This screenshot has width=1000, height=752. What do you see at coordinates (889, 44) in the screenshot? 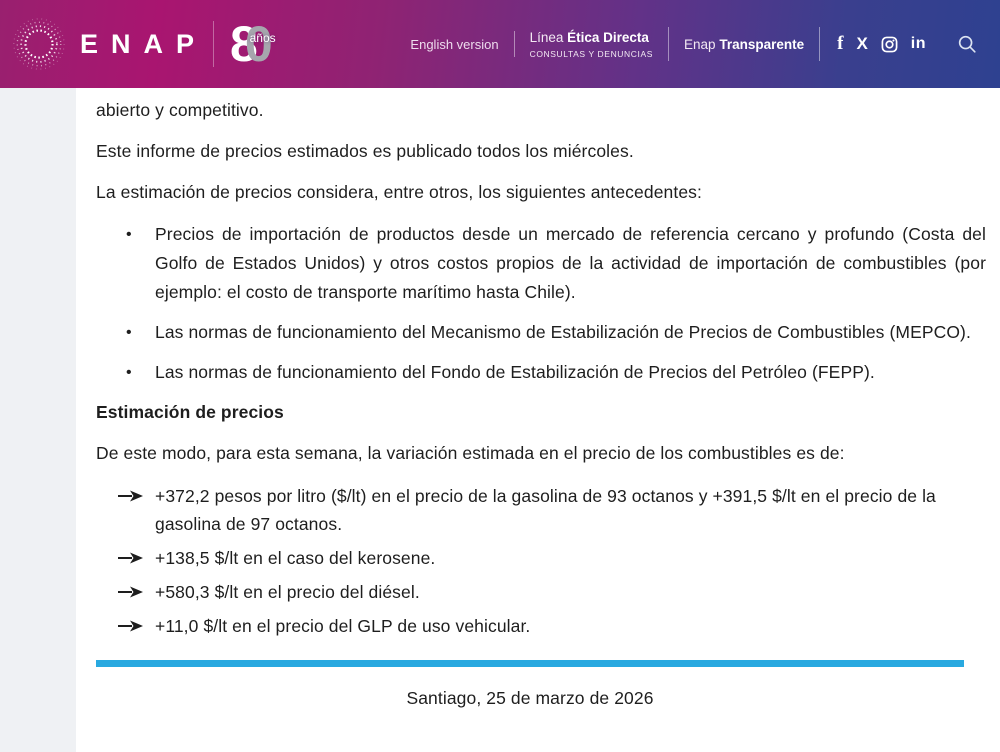
I see `instagram-icon` at bounding box center [889, 44].